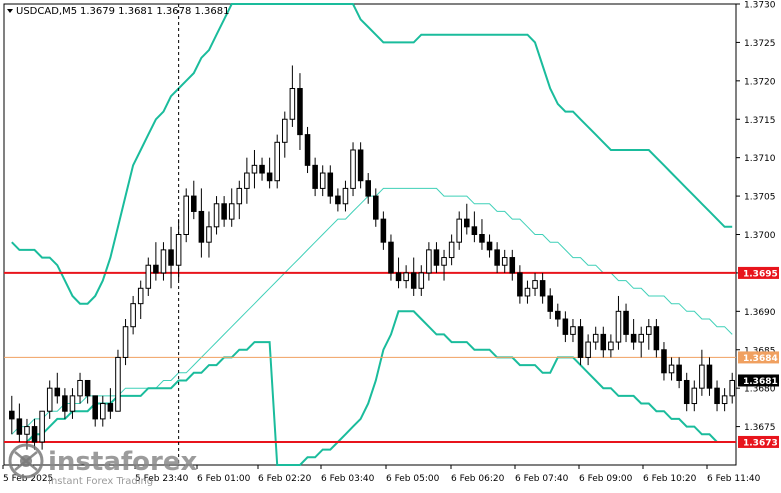 This screenshot has width=781, height=493. What do you see at coordinates (285, 479) in the screenshot?
I see `x-tick-label: 6 Feb 02:20` at bounding box center [285, 479].